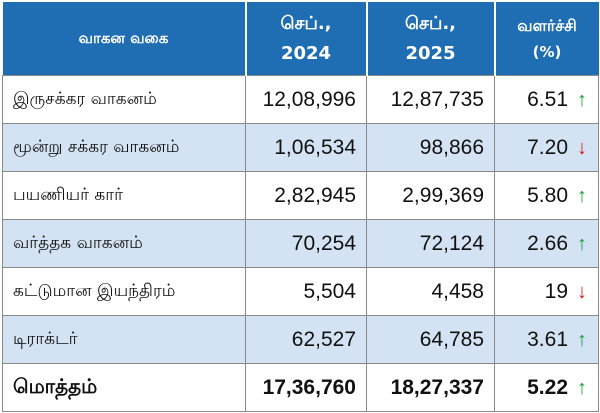 This screenshot has height=413, width=600. I want to click on value-2024: 12,08,996, so click(306, 99).